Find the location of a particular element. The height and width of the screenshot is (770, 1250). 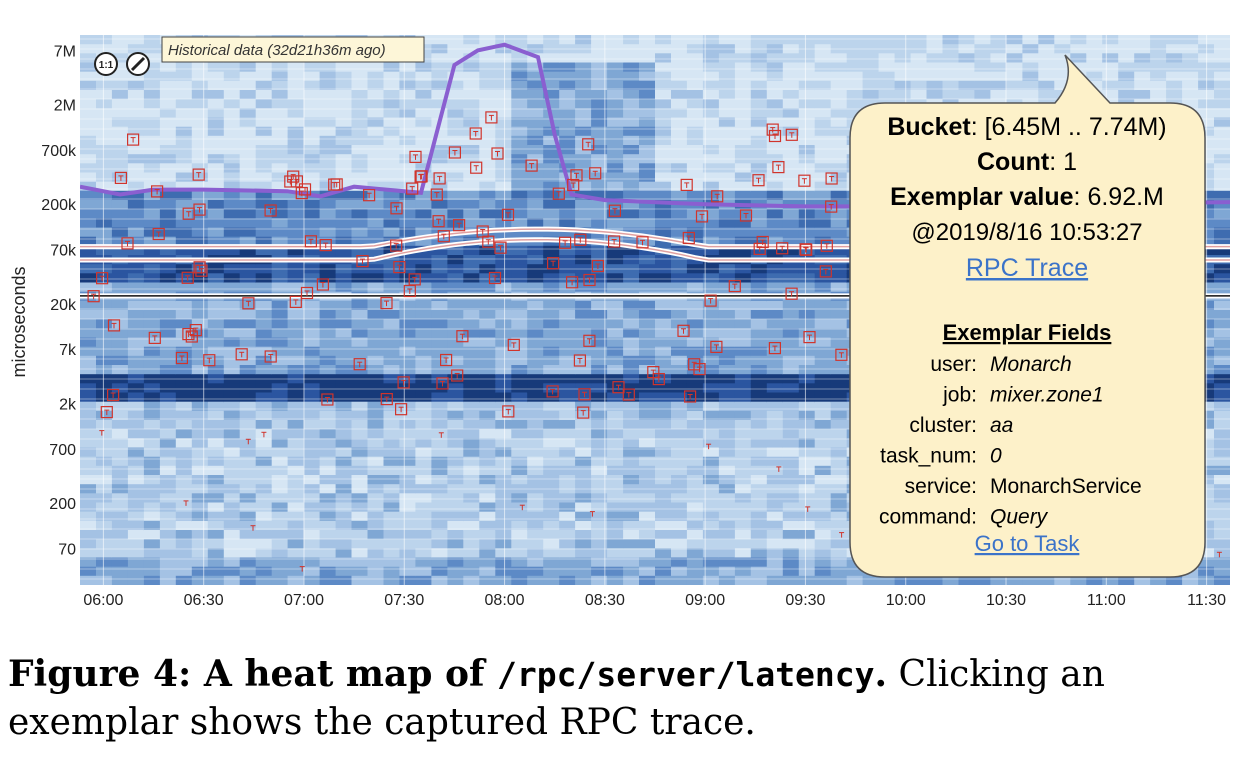

edit-pencil-button is located at coordinates (138, 64).